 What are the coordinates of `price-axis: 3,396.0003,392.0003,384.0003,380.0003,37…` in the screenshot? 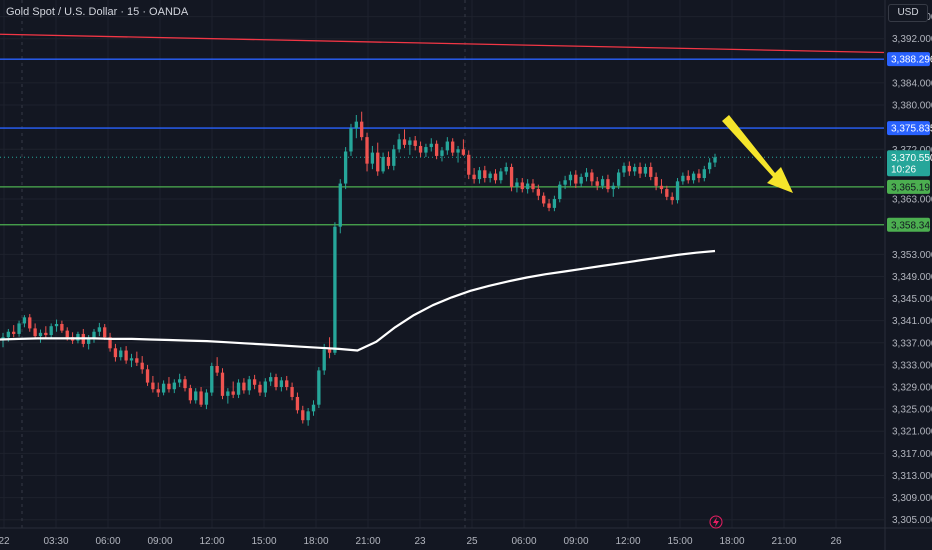 It's located at (908, 275).